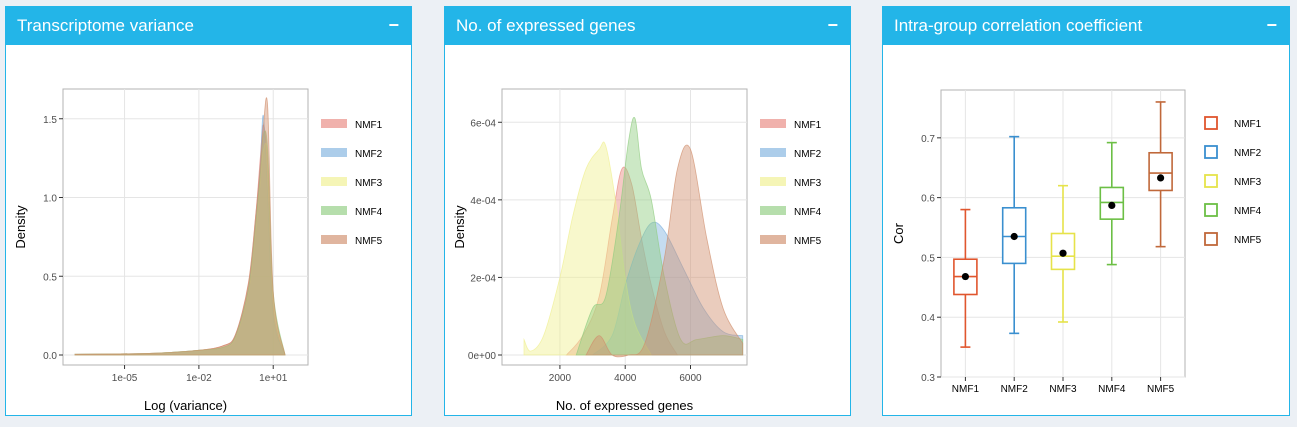 The width and height of the screenshot is (1297, 427). Describe the element at coordinates (1018, 25) in the screenshot. I see `panel-title: Intra-group correlation coefficient` at that location.